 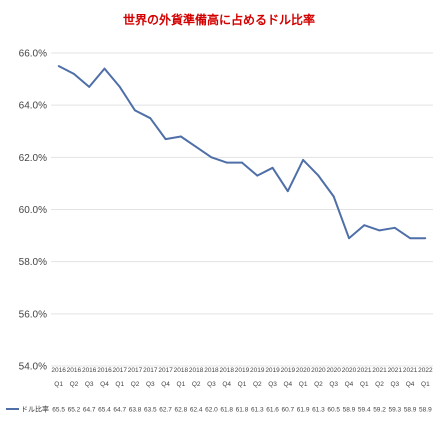 What do you see at coordinates (33, 210) in the screenshot?
I see `y-tick-label: 60.0%` at bounding box center [33, 210].